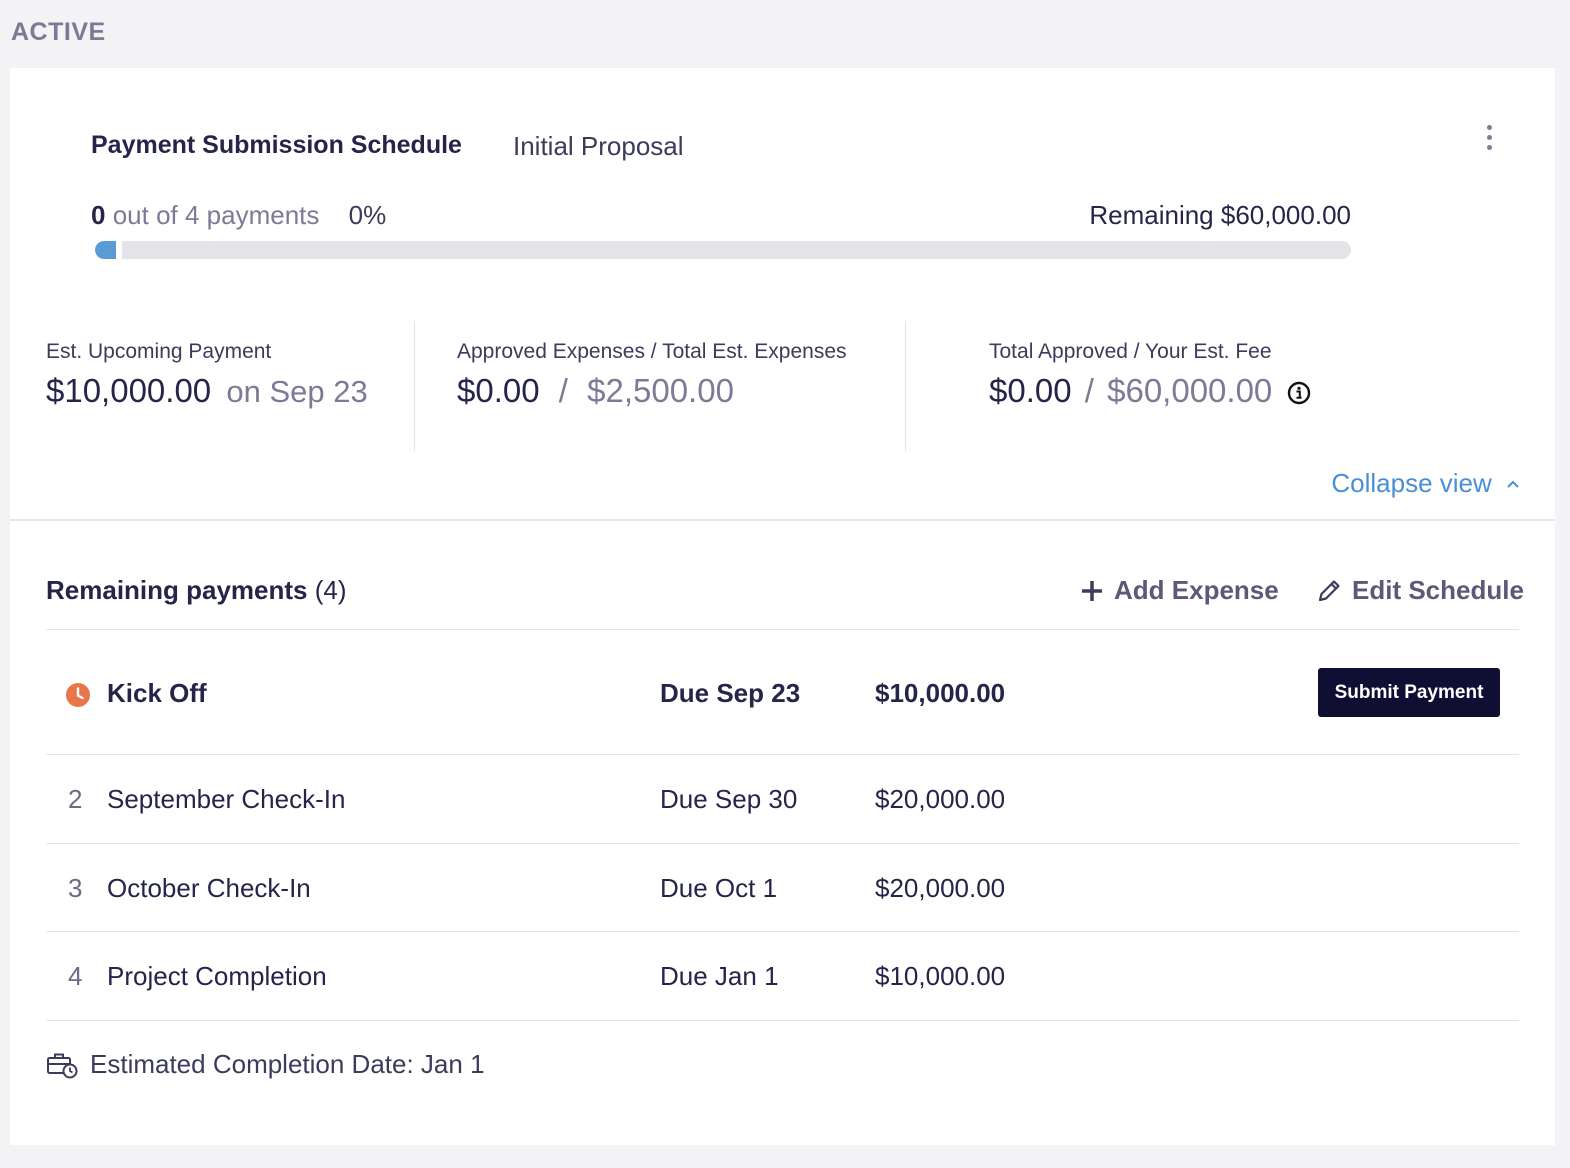 The height and width of the screenshot is (1168, 1570). I want to click on section-divider, so click(782, 520).